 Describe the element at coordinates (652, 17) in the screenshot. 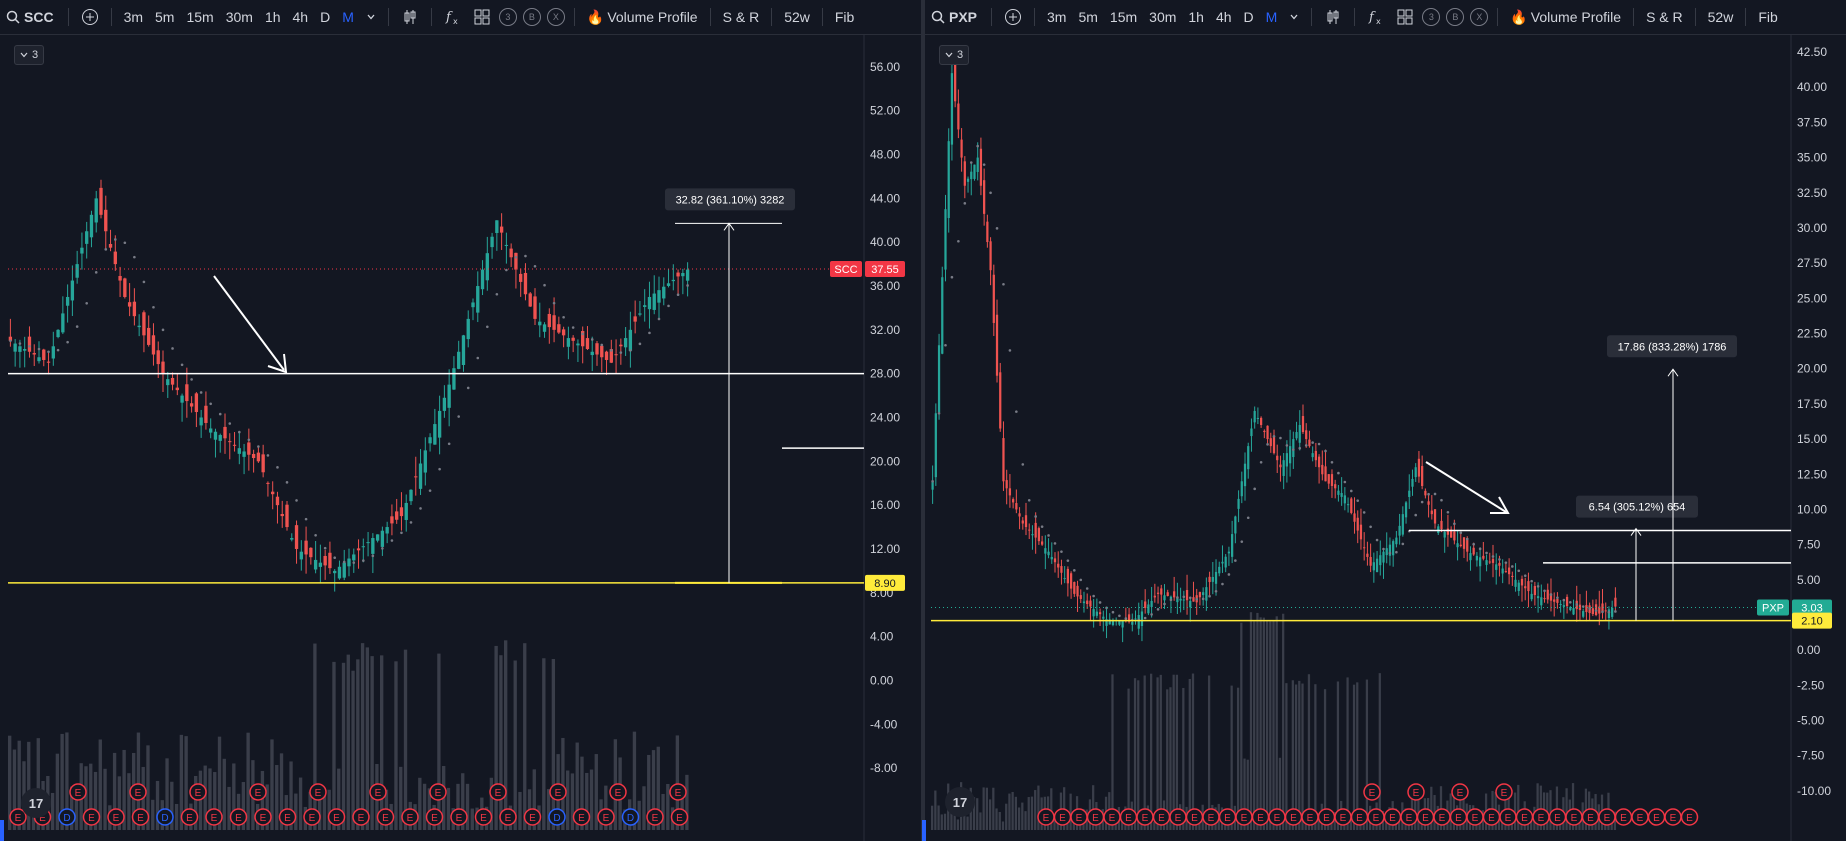

I see `volume-profile-label: Volume Profile` at that location.